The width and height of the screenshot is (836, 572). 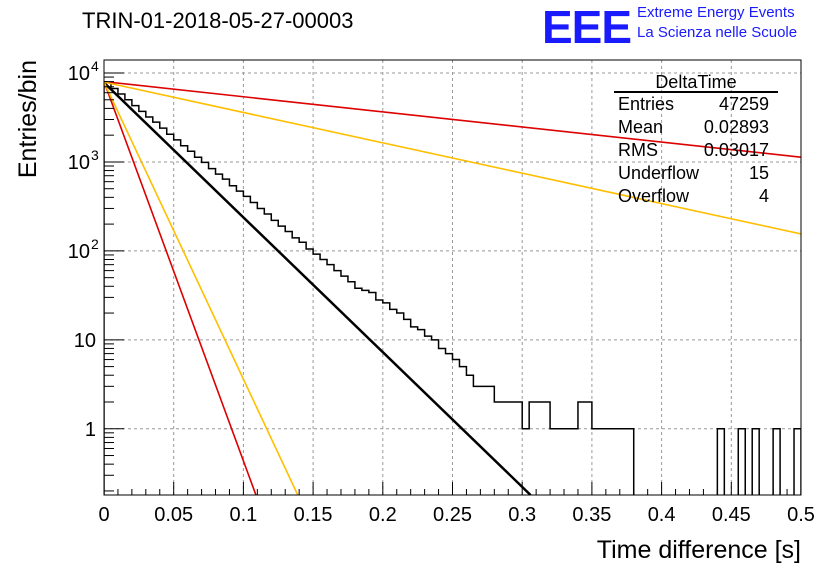 What do you see at coordinates (801, 515) in the screenshot?
I see `x-tick-label: 0.5` at bounding box center [801, 515].